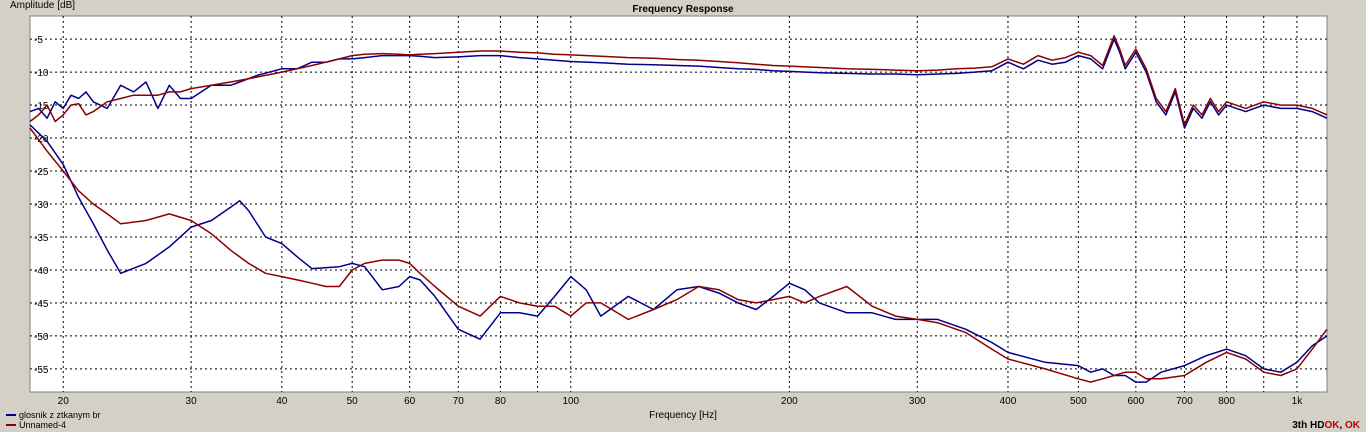 The width and height of the screenshot is (1366, 432). Describe the element at coordinates (1008, 401) in the screenshot. I see `x-tick-label: 400` at that location.